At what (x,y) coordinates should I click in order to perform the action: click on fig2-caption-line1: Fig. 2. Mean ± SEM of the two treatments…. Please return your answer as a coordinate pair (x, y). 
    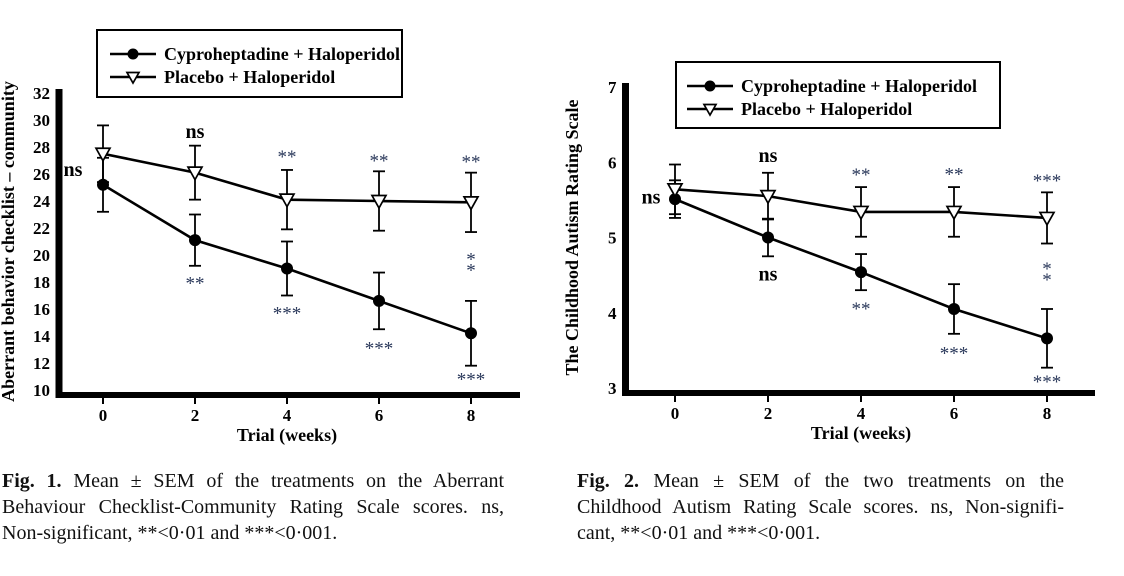
    Looking at the image, I should click on (820, 481).